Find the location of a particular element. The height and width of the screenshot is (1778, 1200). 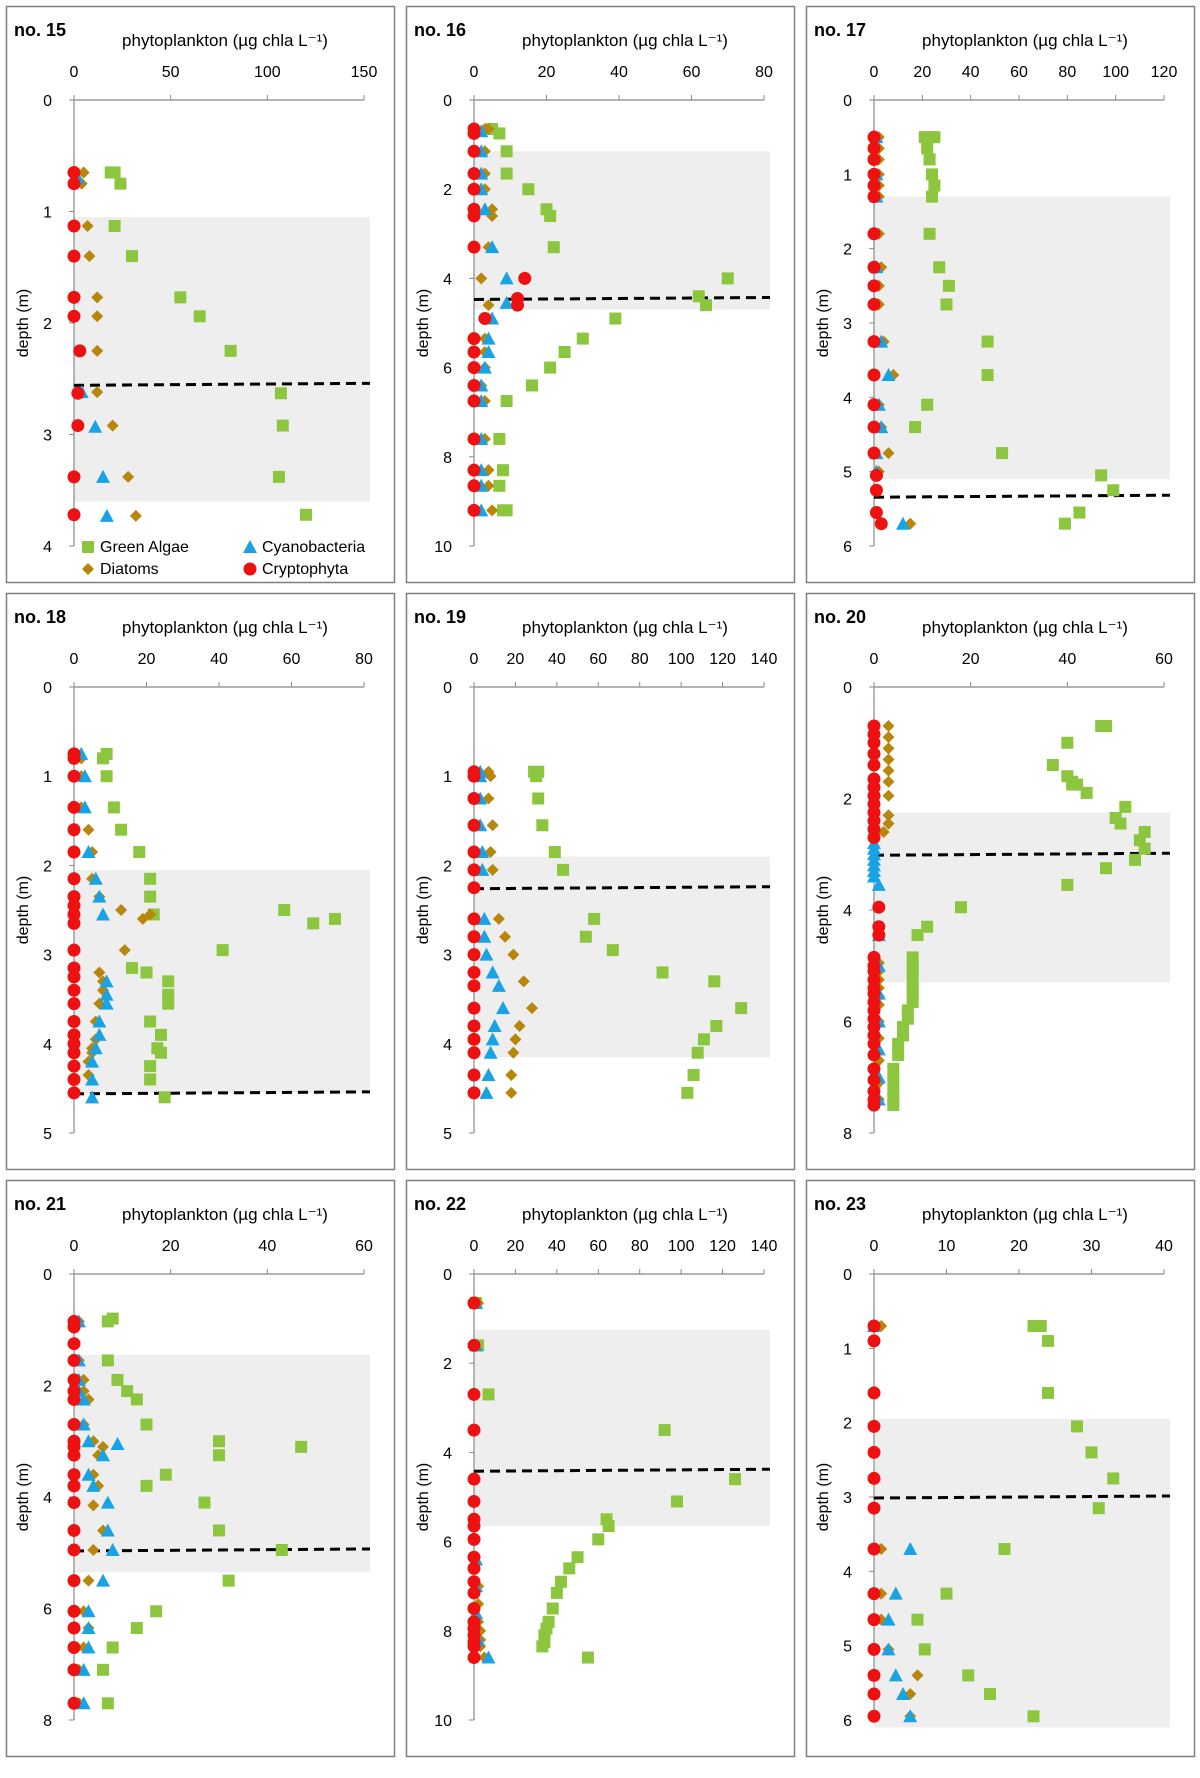

panel-label: no. 17 is located at coordinates (840, 30).